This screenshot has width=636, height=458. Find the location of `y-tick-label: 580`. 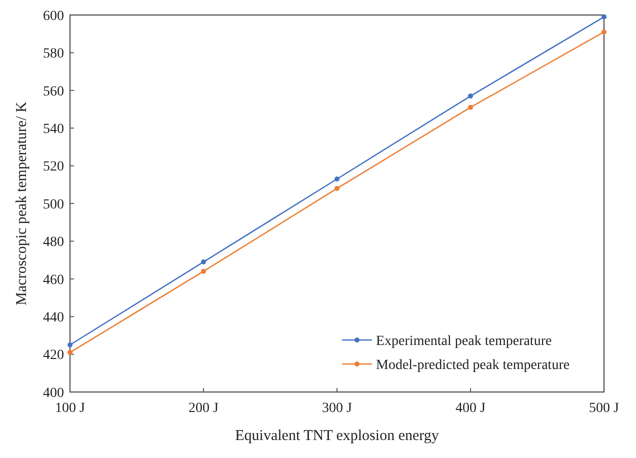

y-tick-label: 580 is located at coordinates (53, 54).